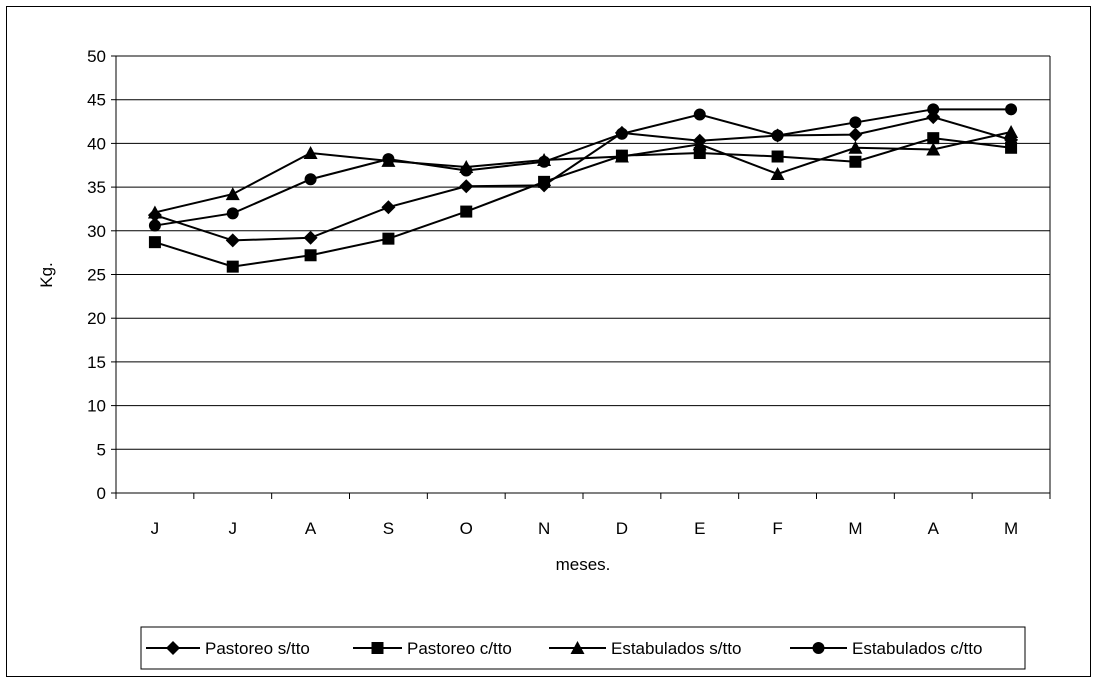 This screenshot has height=683, width=1097. I want to click on legend-entry: Estabulados s/tto, so click(645, 648).